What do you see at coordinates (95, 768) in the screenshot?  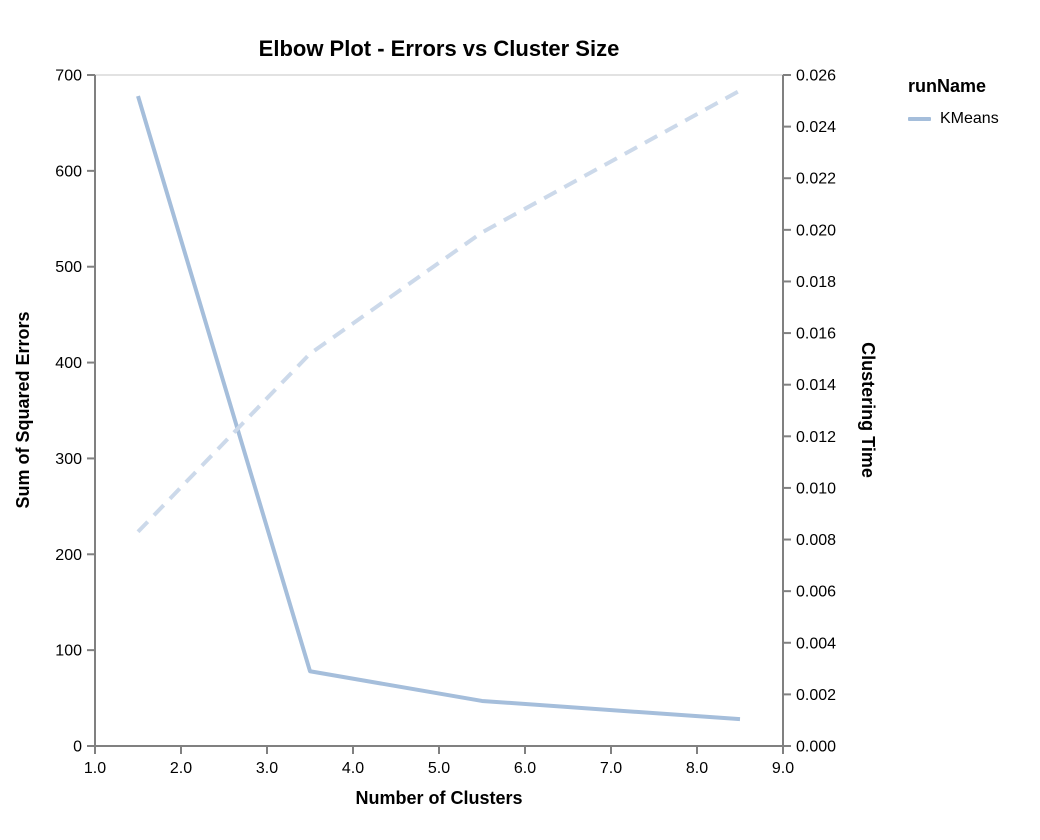 I see `x-tick-label: 1.0` at bounding box center [95, 768].